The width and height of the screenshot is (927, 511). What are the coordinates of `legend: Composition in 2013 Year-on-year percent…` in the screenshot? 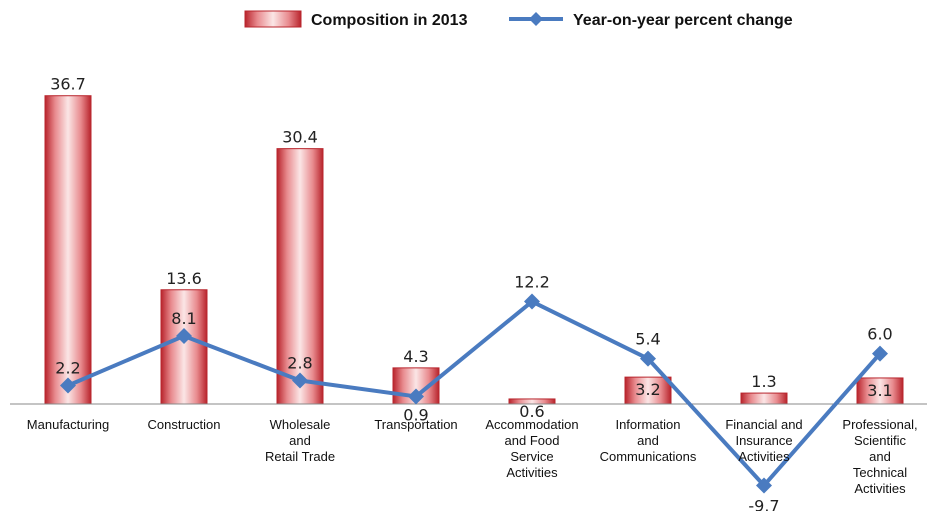 It's located at (518, 19).